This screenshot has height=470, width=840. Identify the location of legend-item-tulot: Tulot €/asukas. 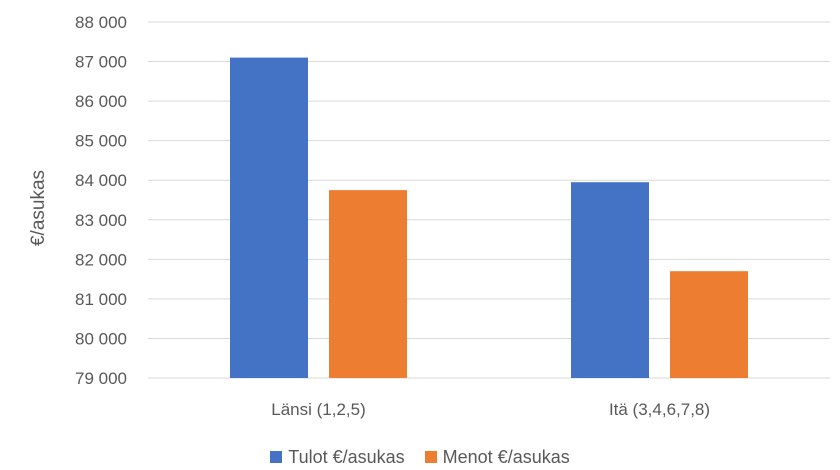
(337, 457).